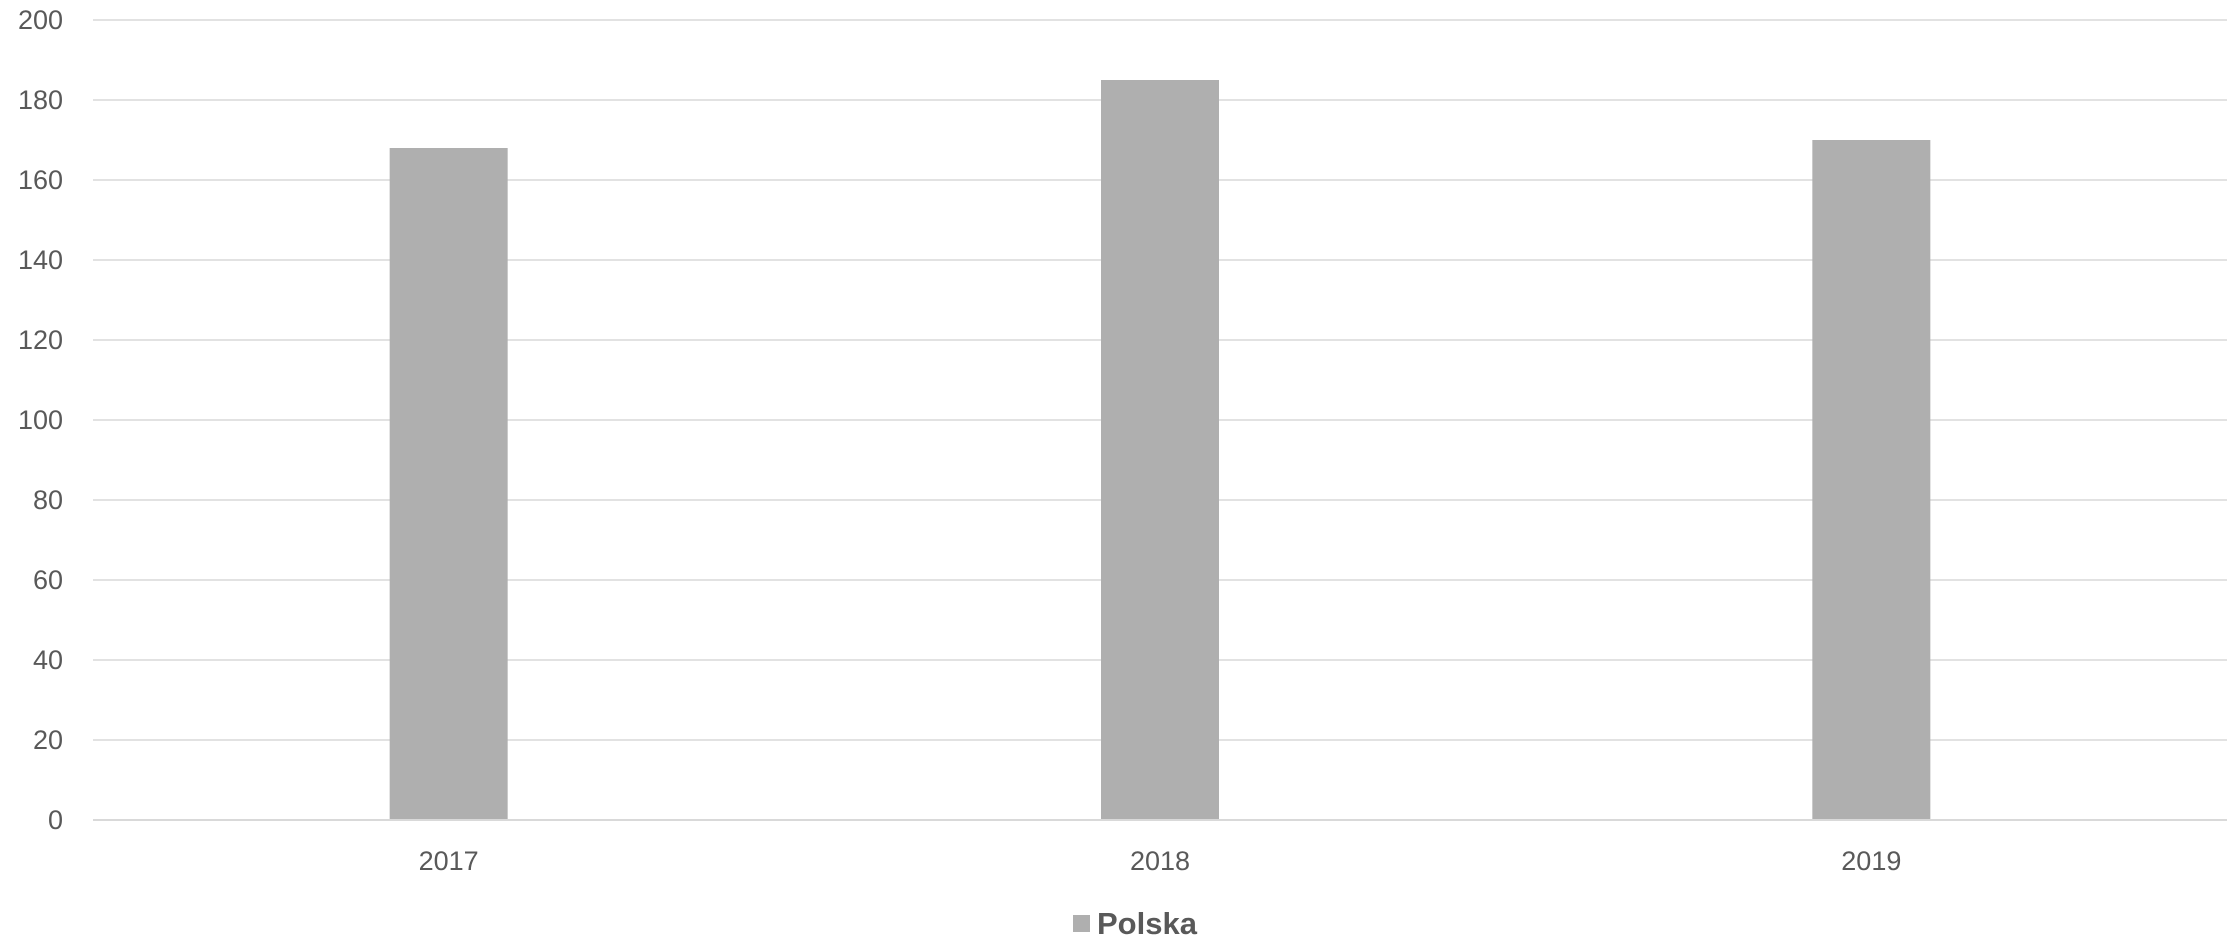 The image size is (2236, 940). Describe the element at coordinates (40, 100) in the screenshot. I see `y-tick-label: 180` at that location.